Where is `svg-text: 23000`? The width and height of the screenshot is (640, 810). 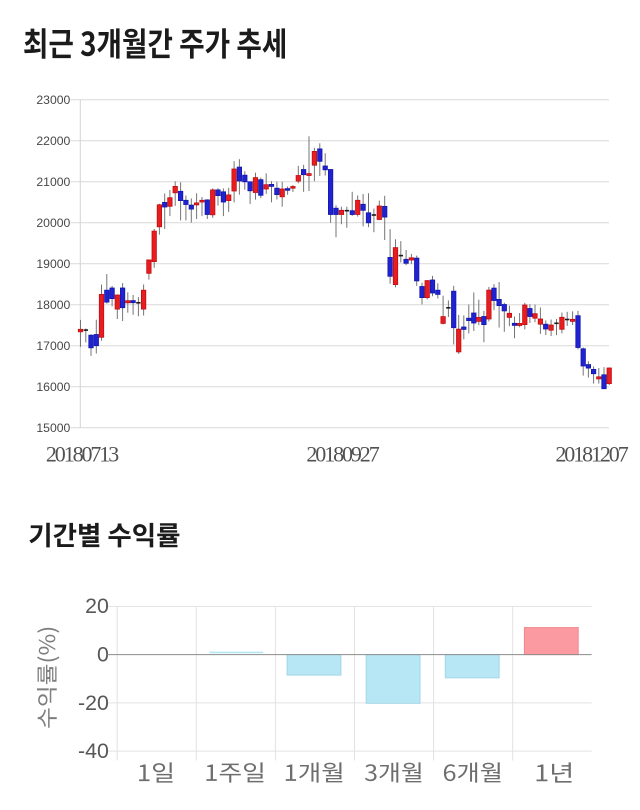
svg-text: 23000 is located at coordinates (53, 100).